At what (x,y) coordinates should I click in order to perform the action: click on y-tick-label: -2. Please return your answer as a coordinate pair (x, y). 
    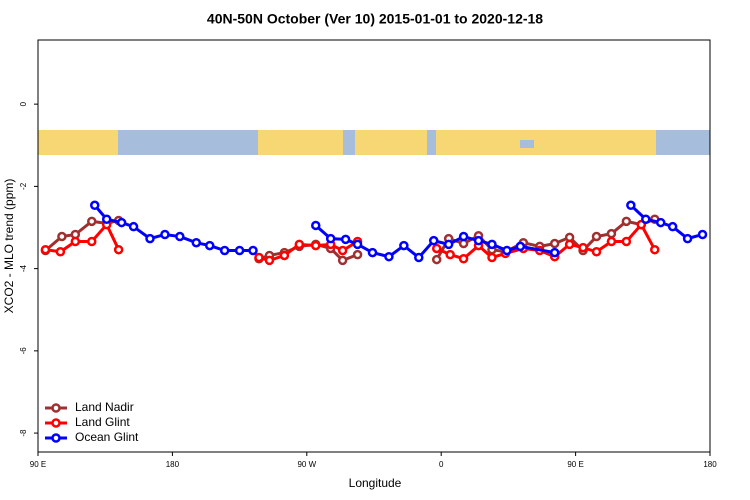
    Looking at the image, I should click on (23, 186).